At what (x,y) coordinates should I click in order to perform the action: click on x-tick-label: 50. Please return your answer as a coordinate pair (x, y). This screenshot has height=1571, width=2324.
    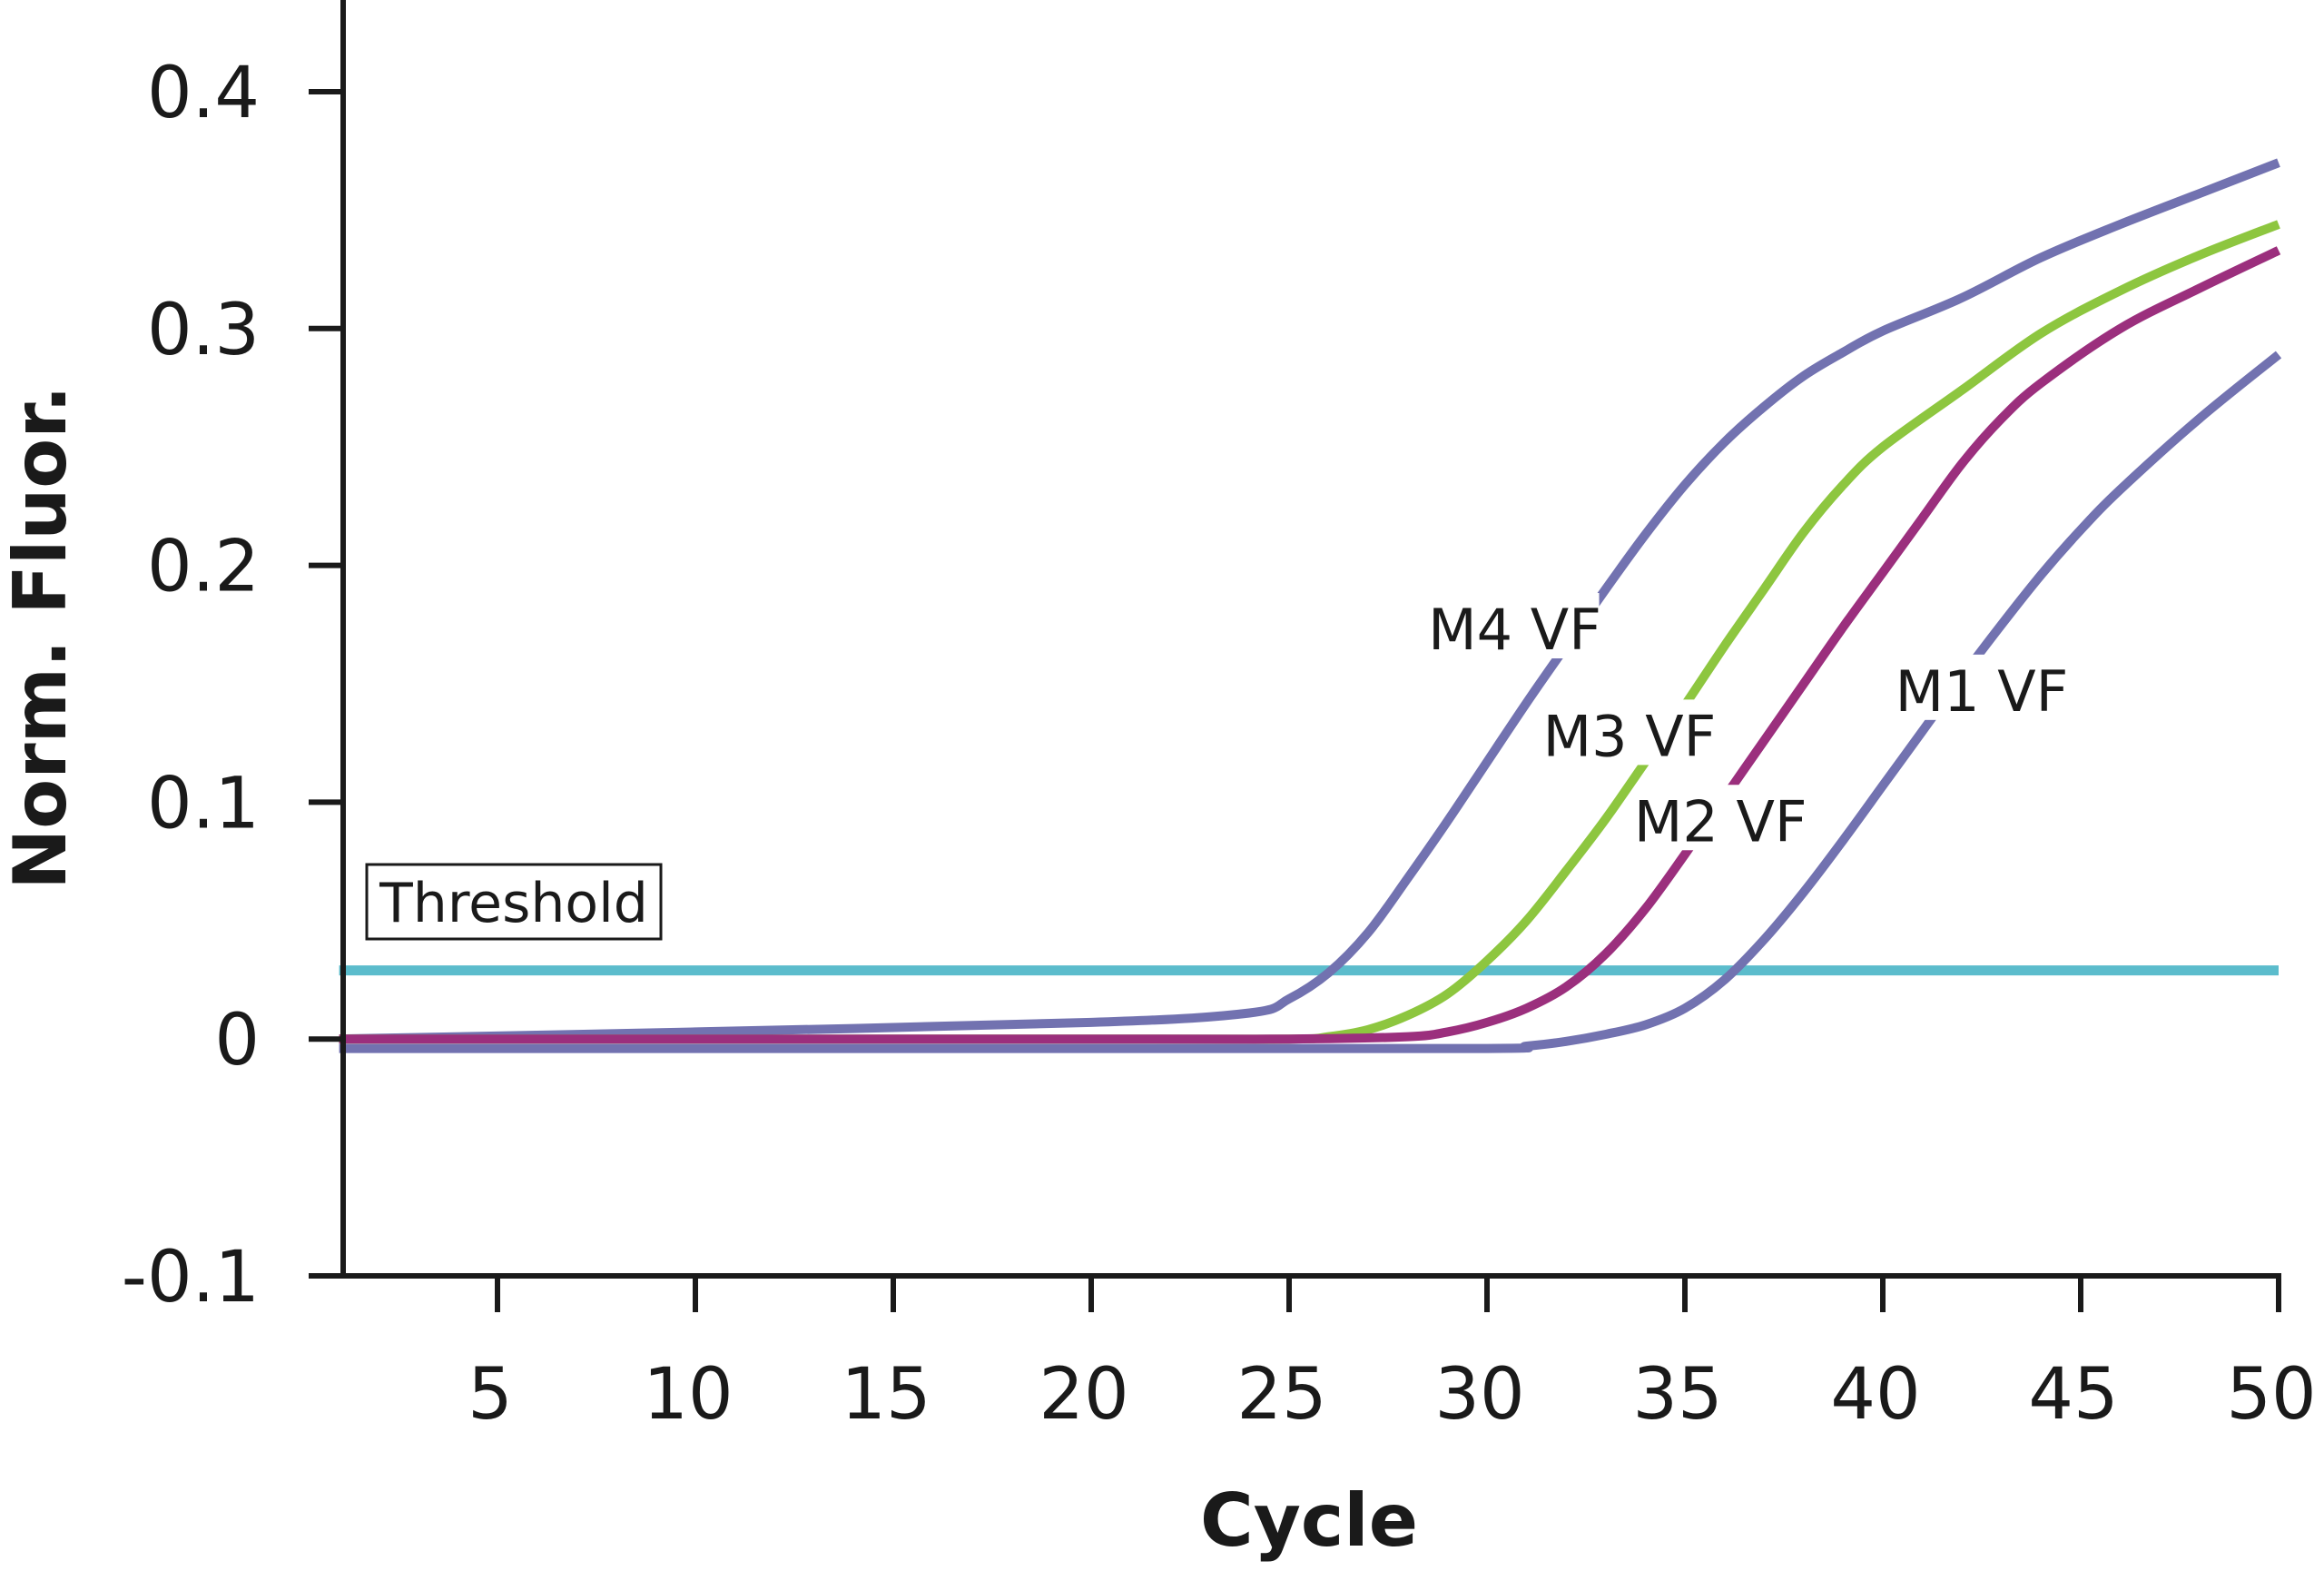
    Looking at the image, I should click on (2271, 1395).